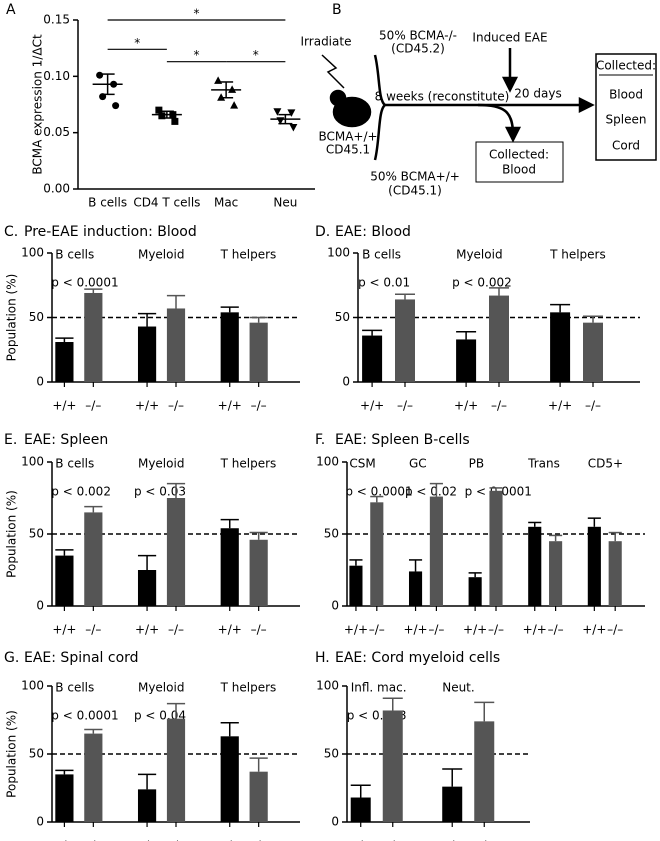 The image size is (660, 841). What do you see at coordinates (418, 464) in the screenshot?
I see `group-label: GC` at bounding box center [418, 464].